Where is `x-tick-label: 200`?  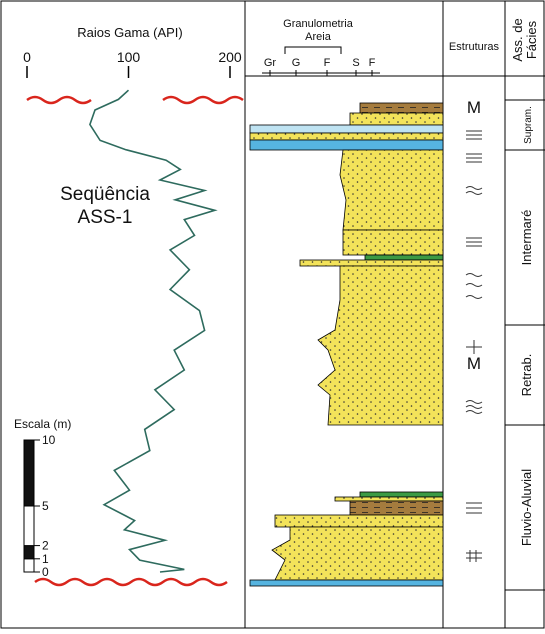 x-tick-label: 200 is located at coordinates (230, 57).